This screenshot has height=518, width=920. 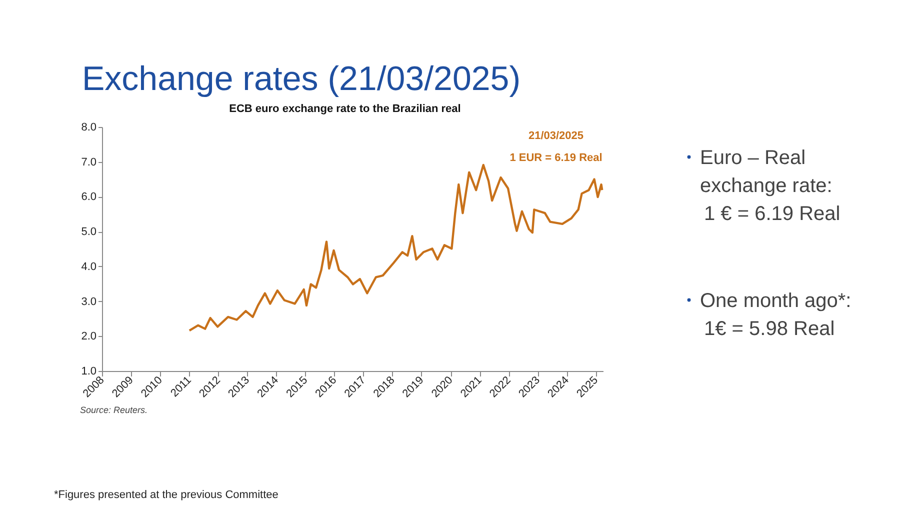 I want to click on y-tick-label: 2.0, so click(x=88, y=336).